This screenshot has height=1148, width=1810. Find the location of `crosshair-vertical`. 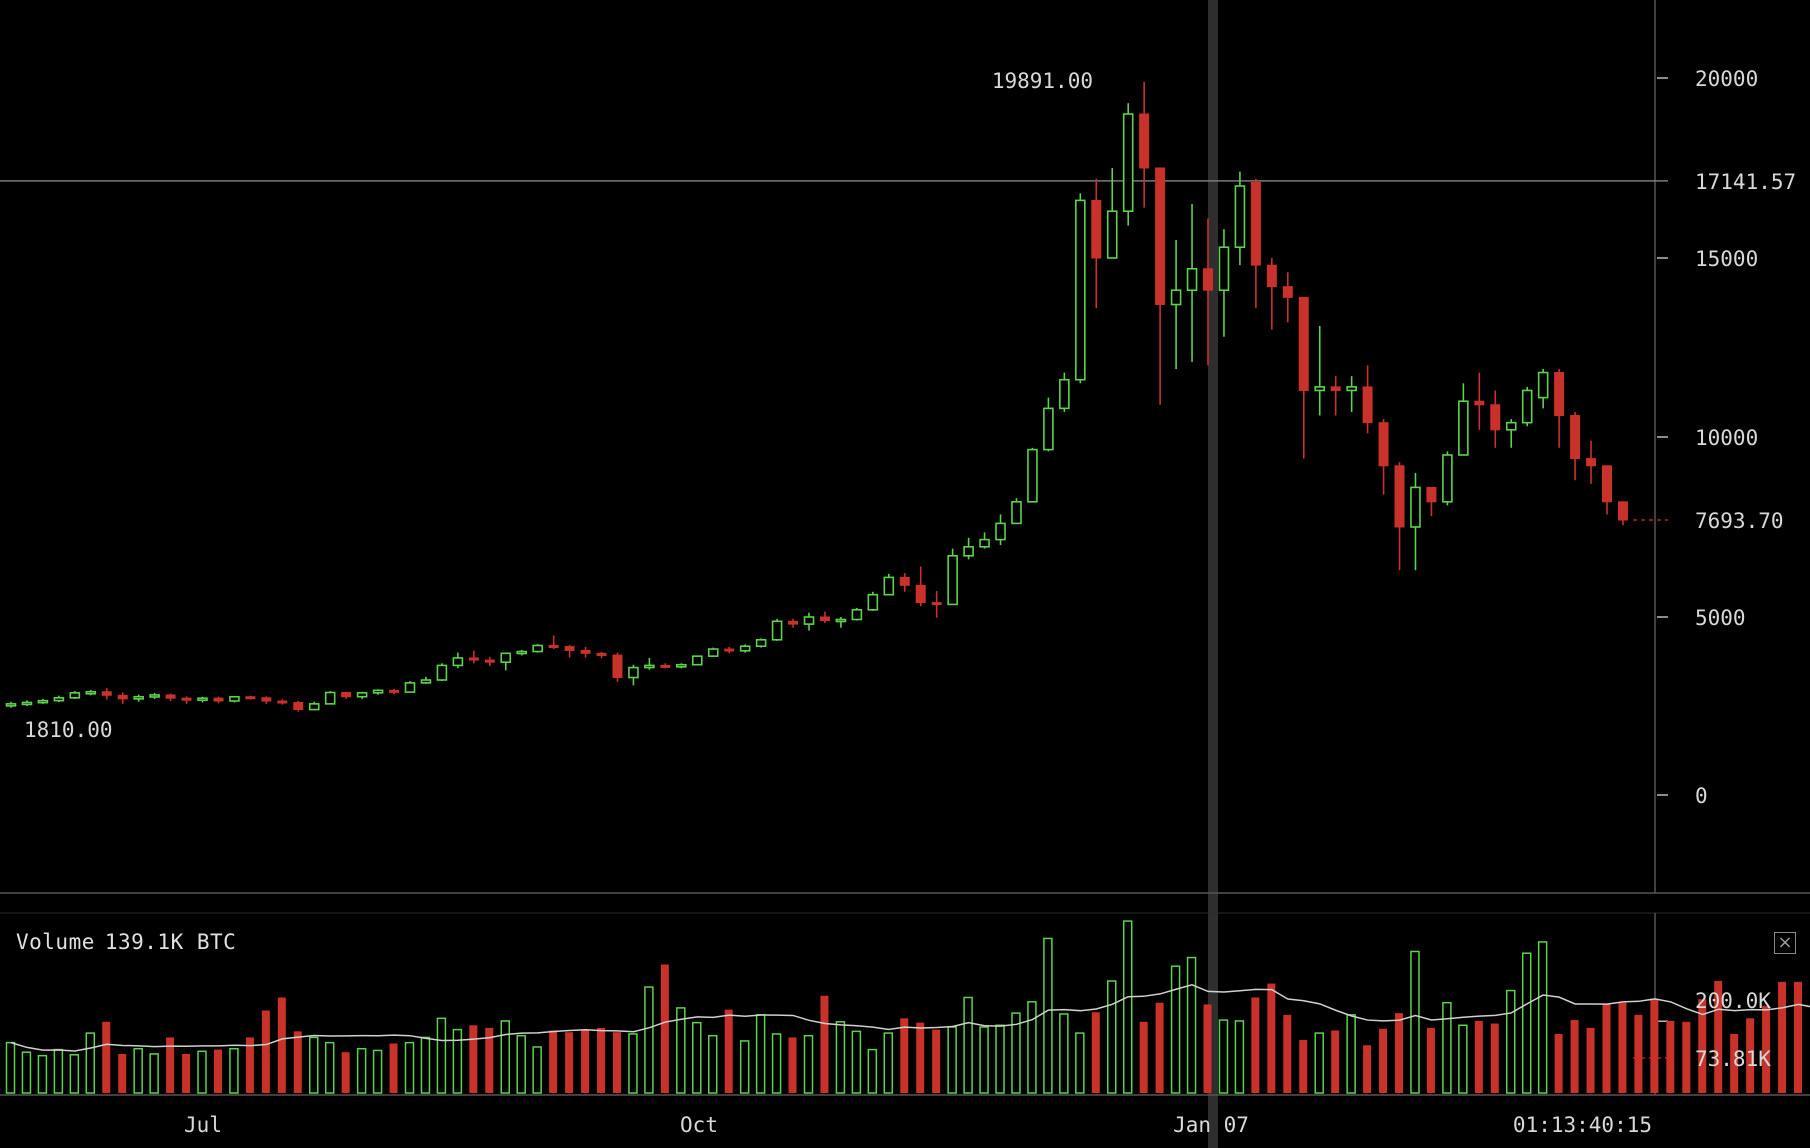

crosshair-vertical is located at coordinates (1213, 574).